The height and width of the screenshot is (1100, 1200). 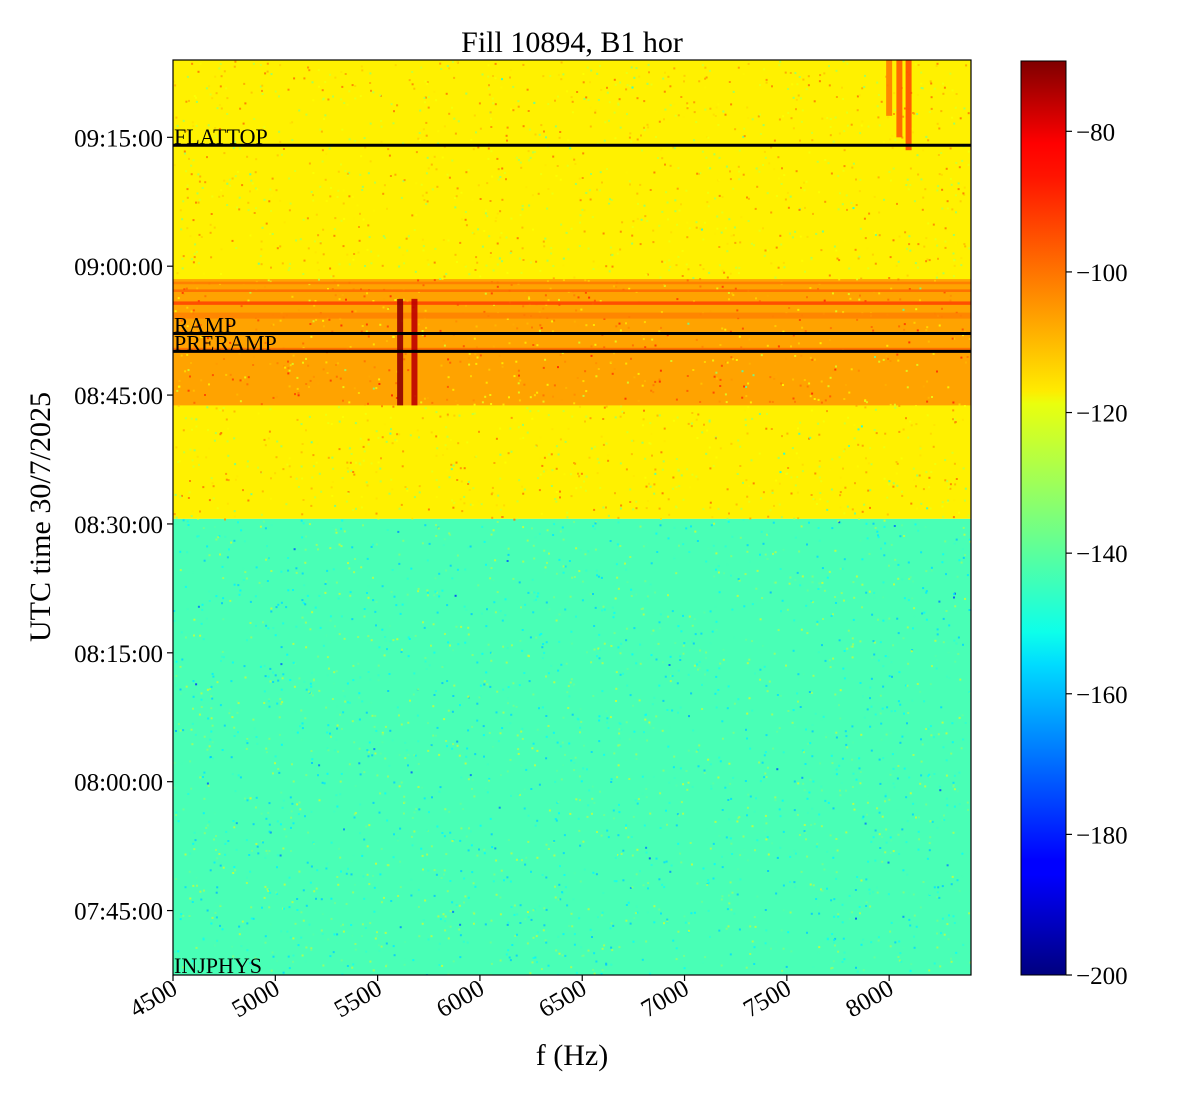 I want to click on x-tick-label: 7500, so click(x=767, y=999).